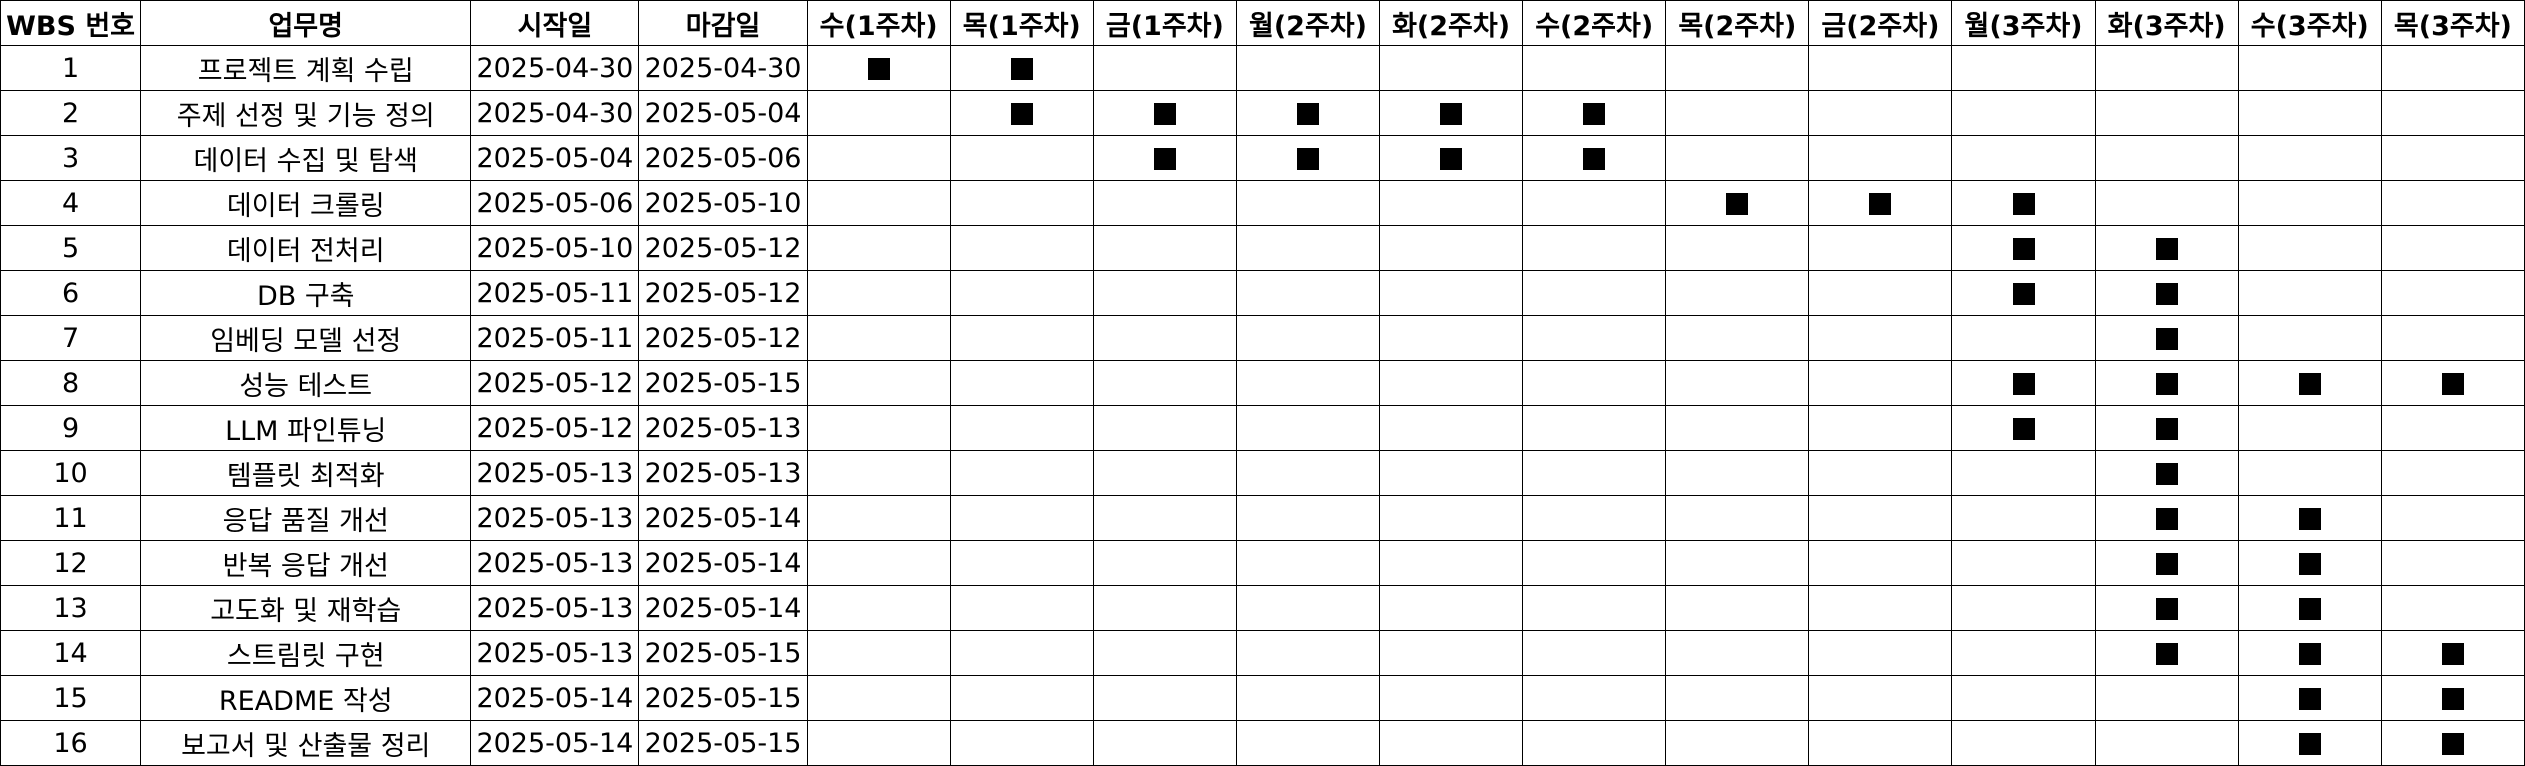 The image size is (2525, 766). I want to click on end-date-cell: 2025-05-04, so click(723, 113).